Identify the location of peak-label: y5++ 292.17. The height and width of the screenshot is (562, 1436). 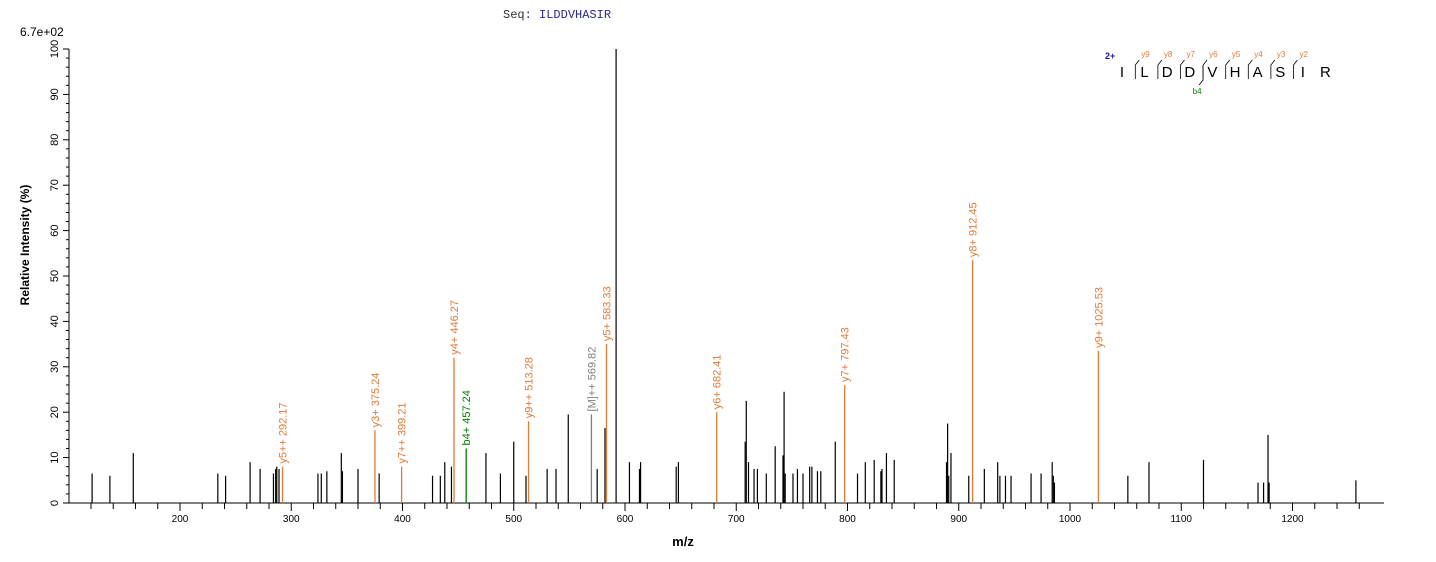
(284, 433).